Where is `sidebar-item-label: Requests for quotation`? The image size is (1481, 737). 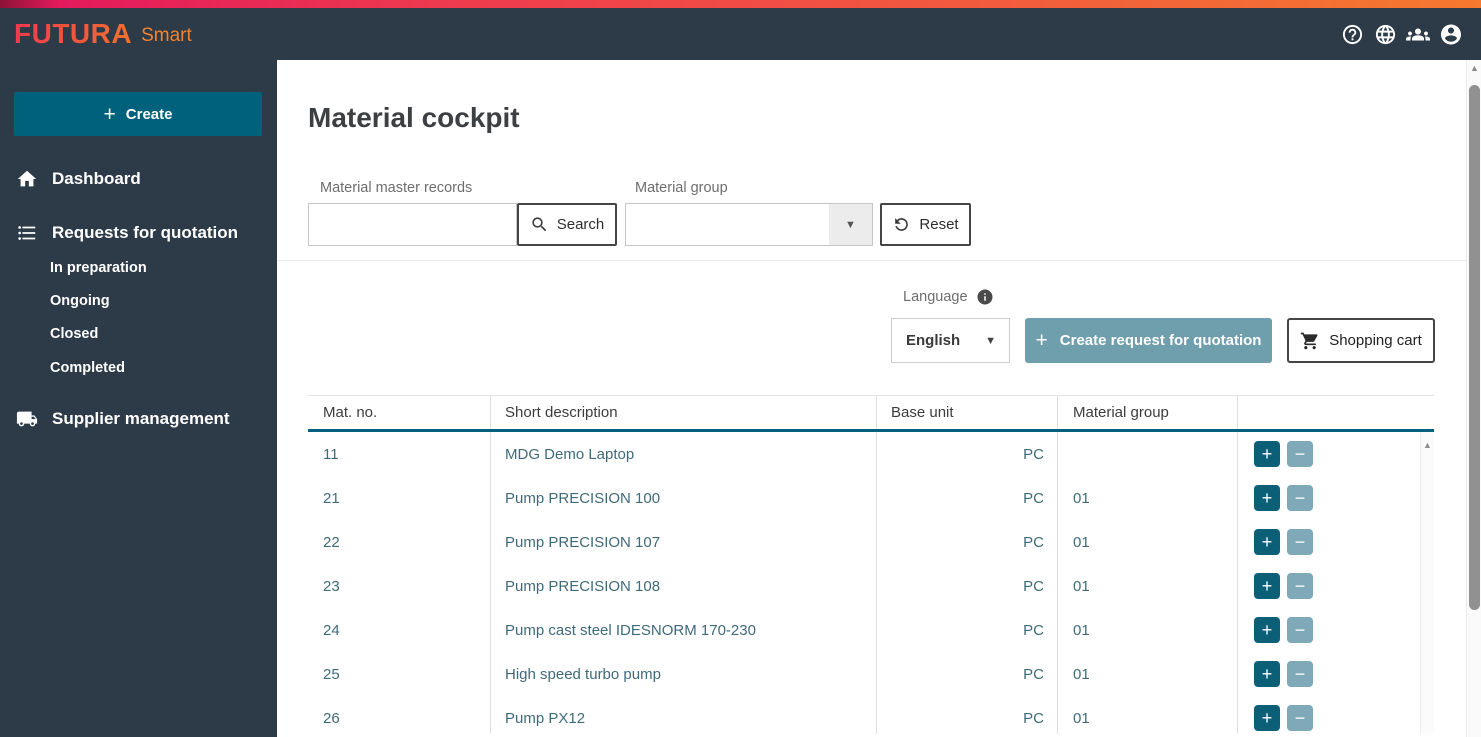
sidebar-item-label: Requests for quotation is located at coordinates (145, 232).